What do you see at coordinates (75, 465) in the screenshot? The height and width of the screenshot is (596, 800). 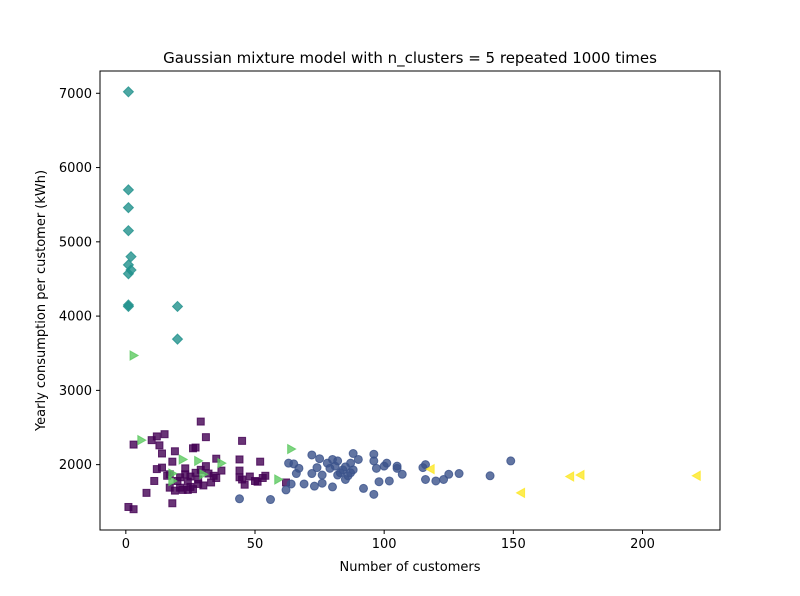 I see `y-tick-label-2000: 2000` at bounding box center [75, 465].